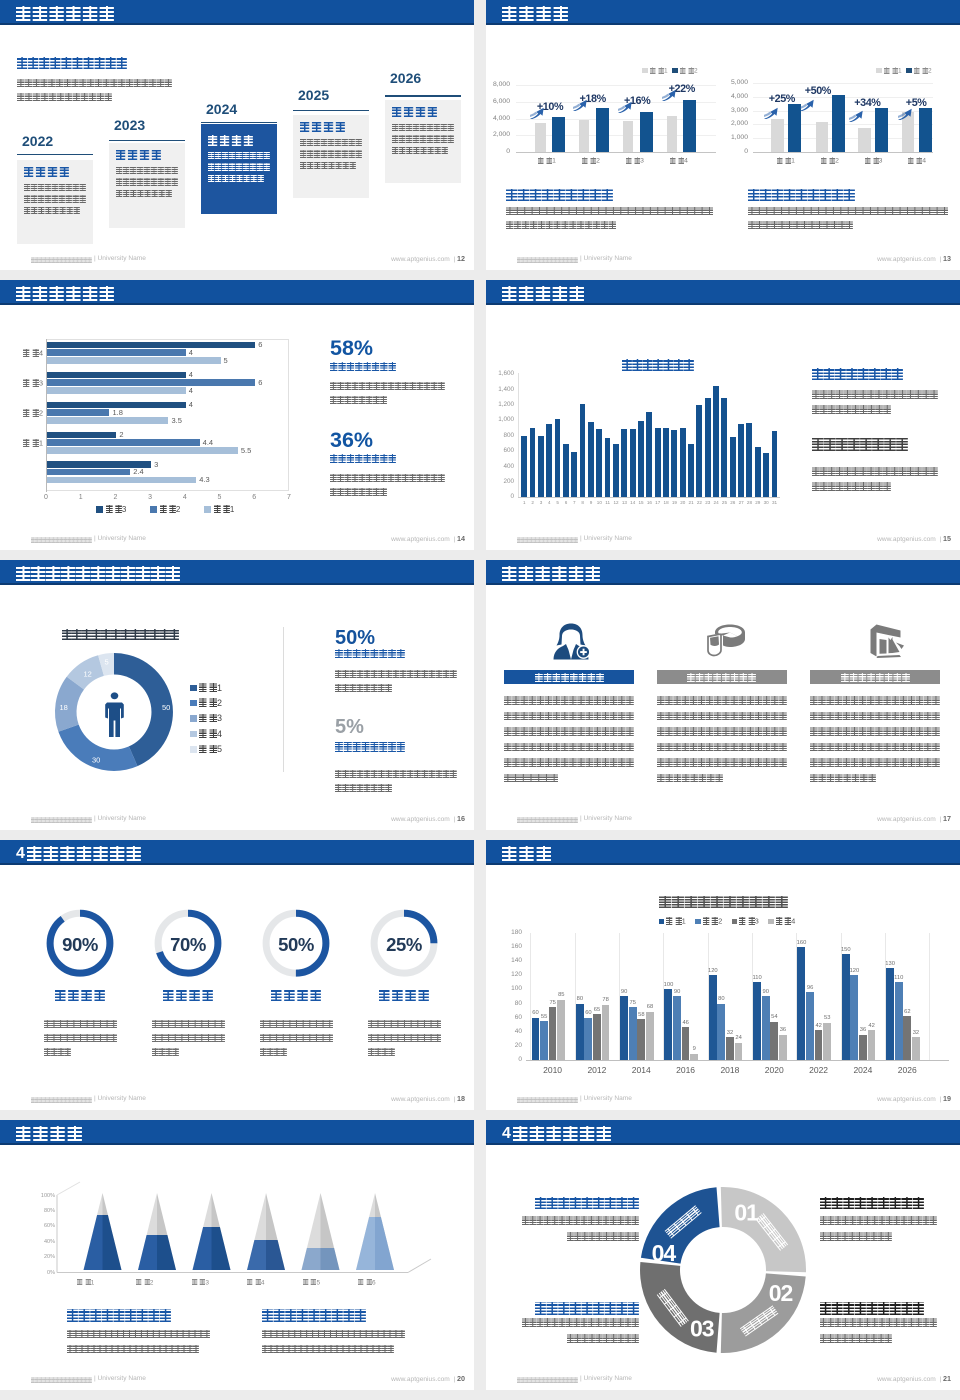 This screenshot has height=1400, width=960. What do you see at coordinates (96, 760) in the screenshot?
I see `svg-text: 30` at bounding box center [96, 760].